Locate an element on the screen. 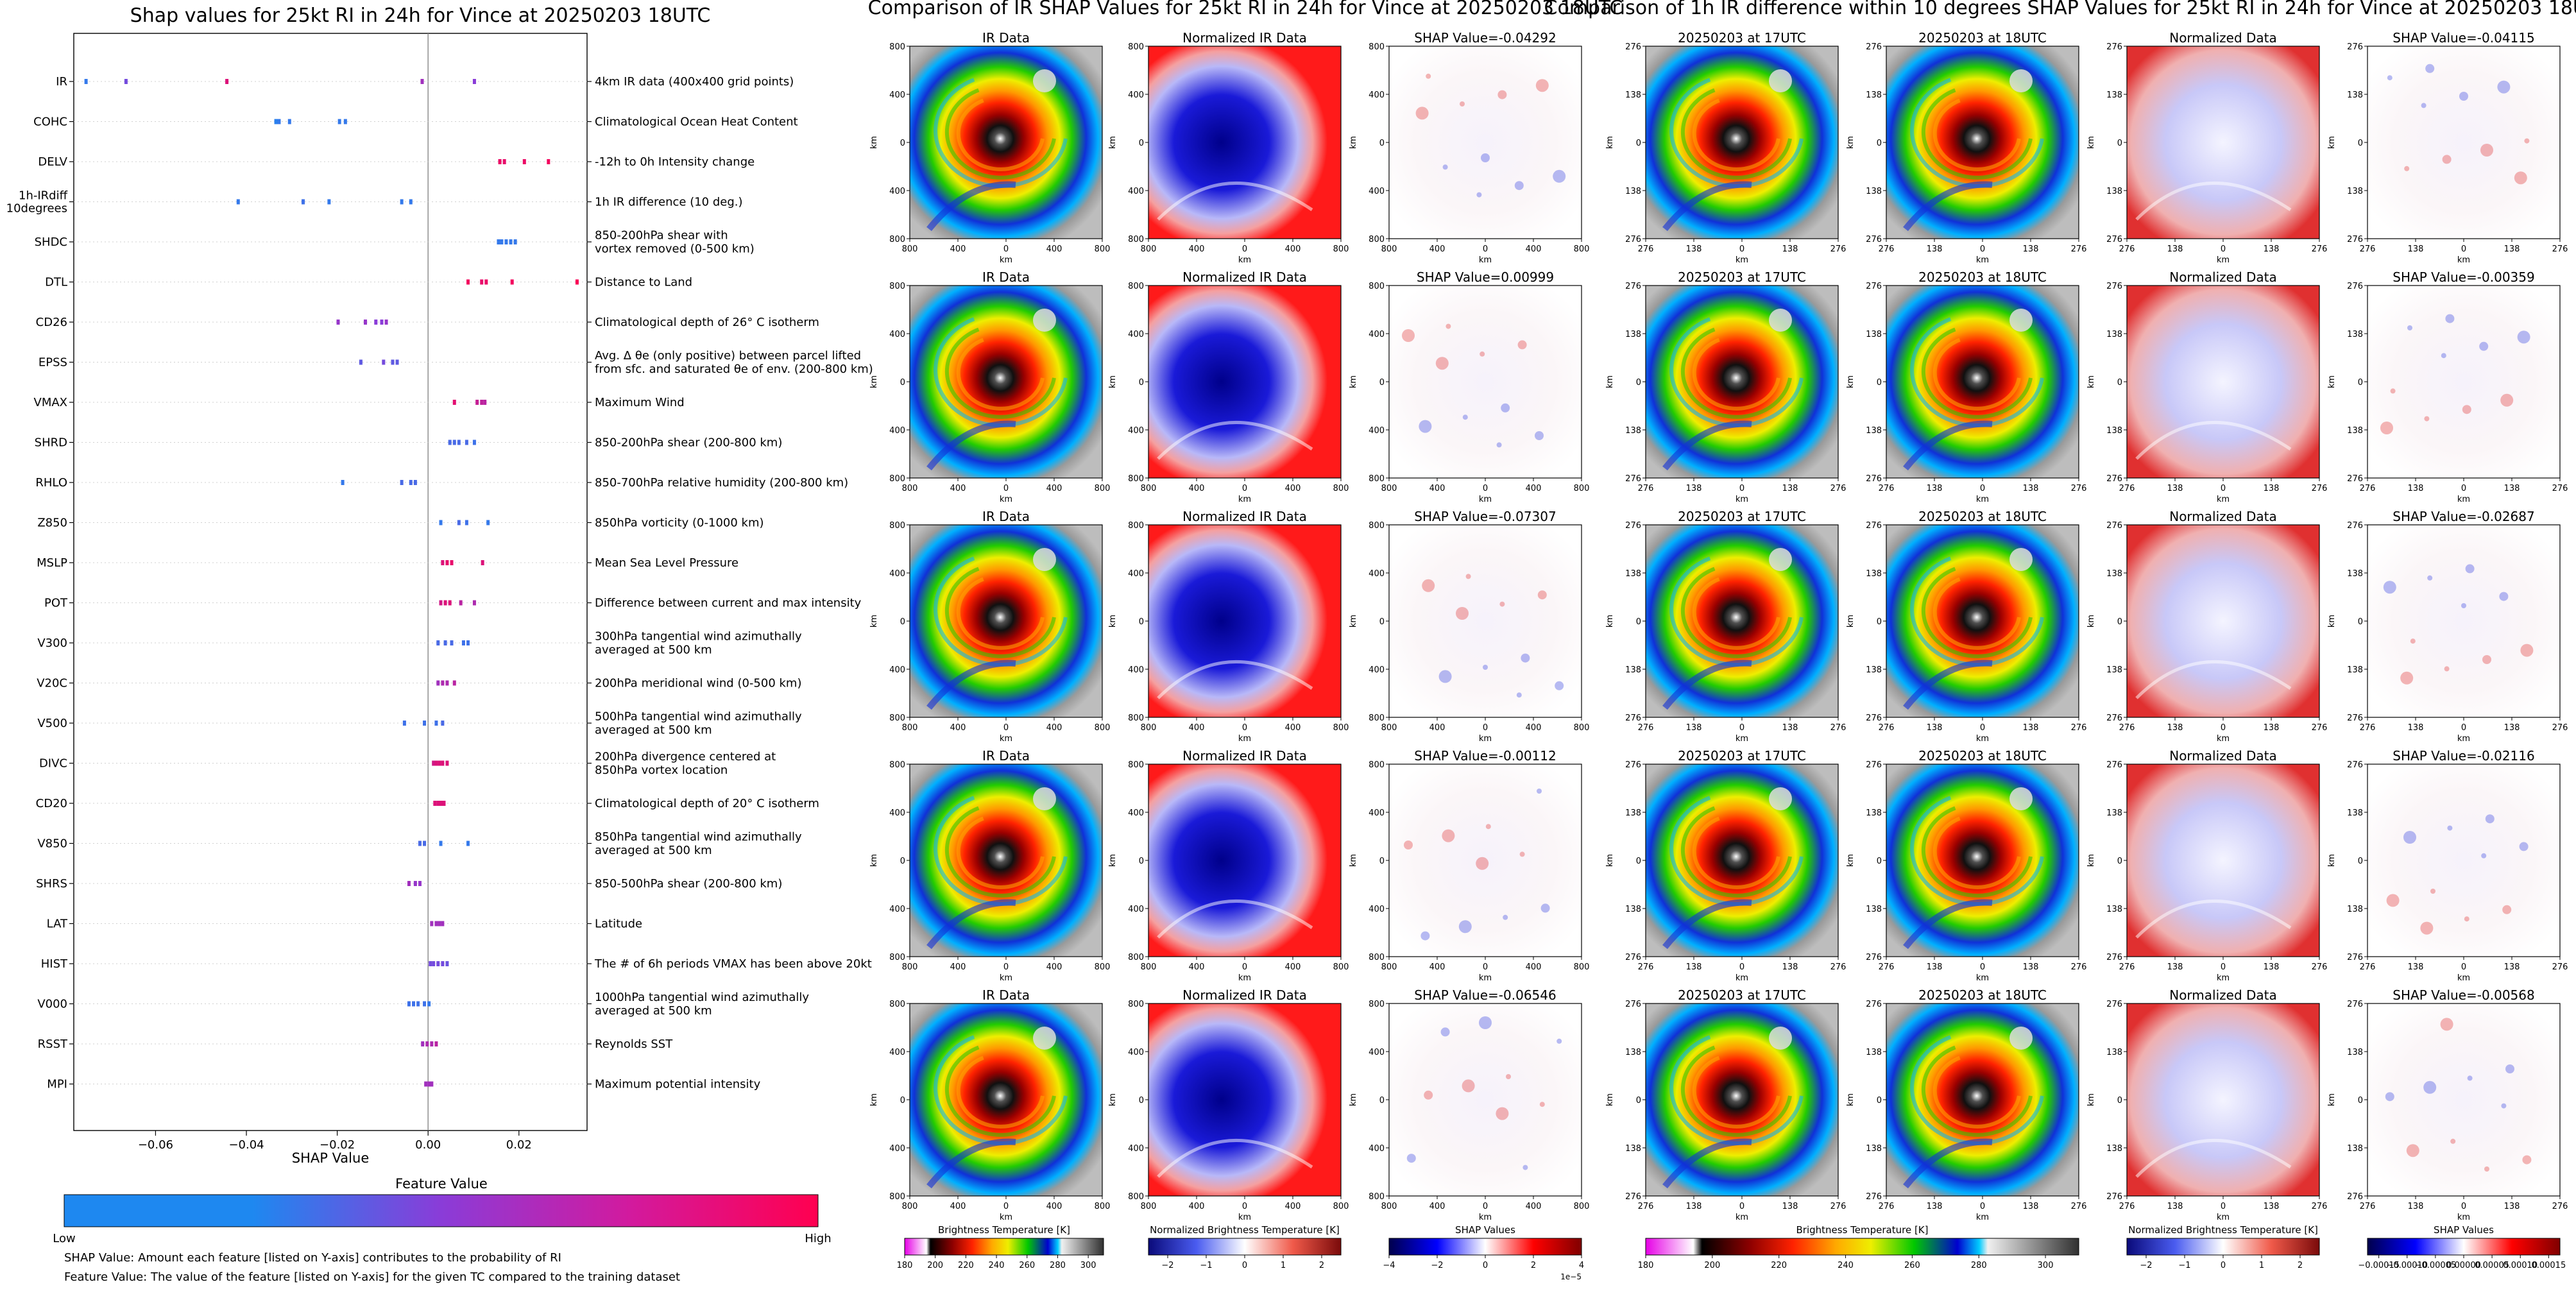  ir-shap-title: SHAP Value=-0.04292 is located at coordinates (1485, 38).